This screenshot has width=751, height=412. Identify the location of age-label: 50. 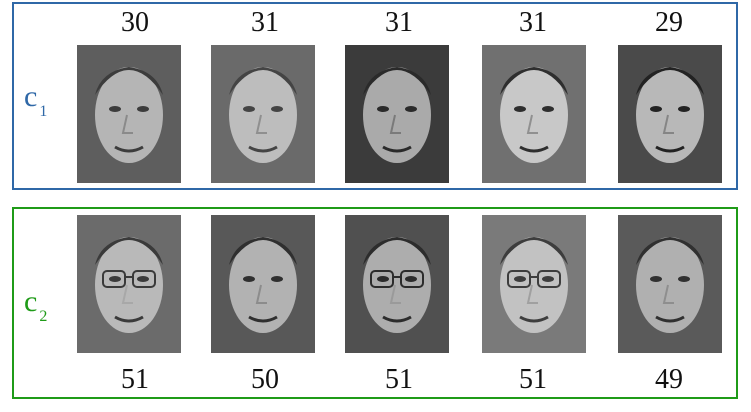
(265, 379).